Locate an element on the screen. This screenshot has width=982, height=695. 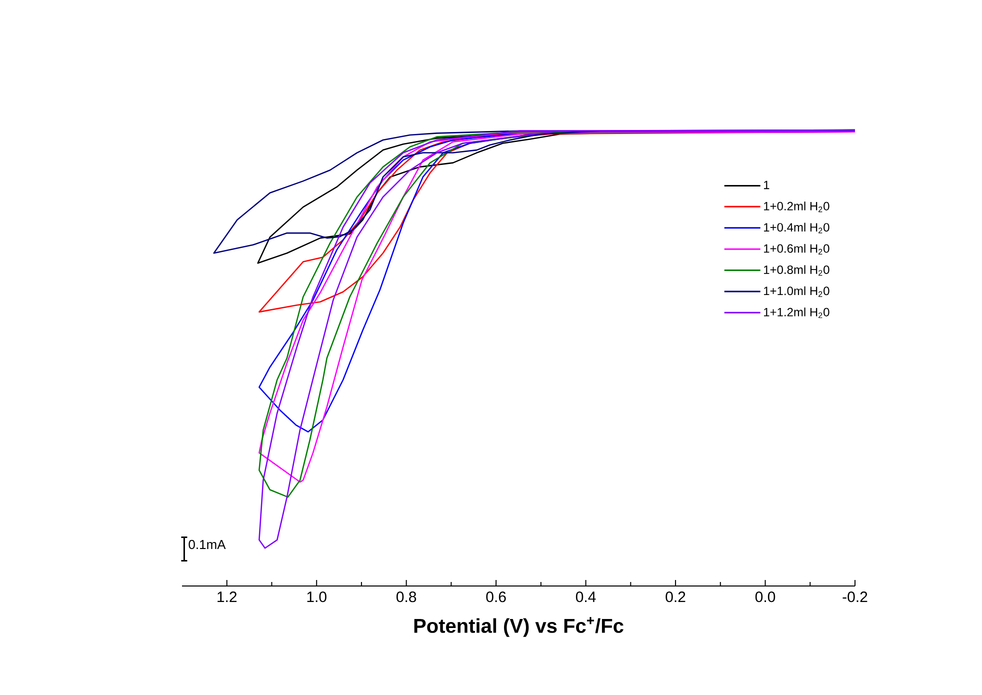
legend-label: 1+1.0ml H$_{2}$0 is located at coordinates (797, 291).